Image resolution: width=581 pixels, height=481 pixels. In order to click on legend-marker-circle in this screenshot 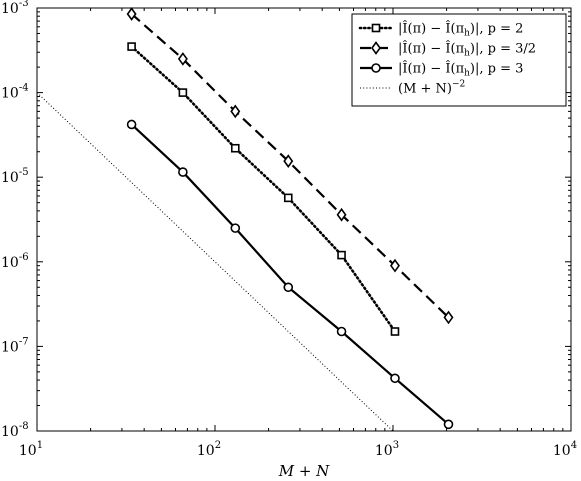, I will do `click(376, 68)`.